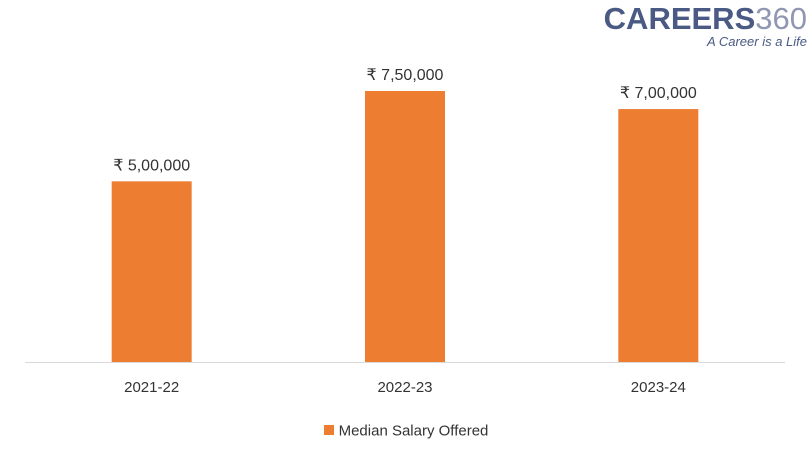 Image resolution: width=812 pixels, height=461 pixels. I want to click on data-label-2022-23: ₹ 7,50,000, so click(405, 75).